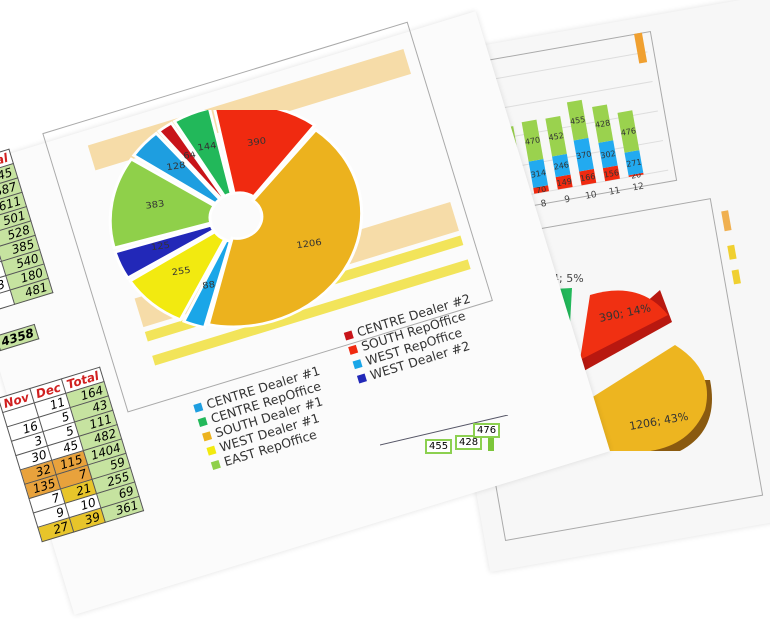 The height and width of the screenshot is (632, 770). I want to click on data-label: 455, so click(438, 446).